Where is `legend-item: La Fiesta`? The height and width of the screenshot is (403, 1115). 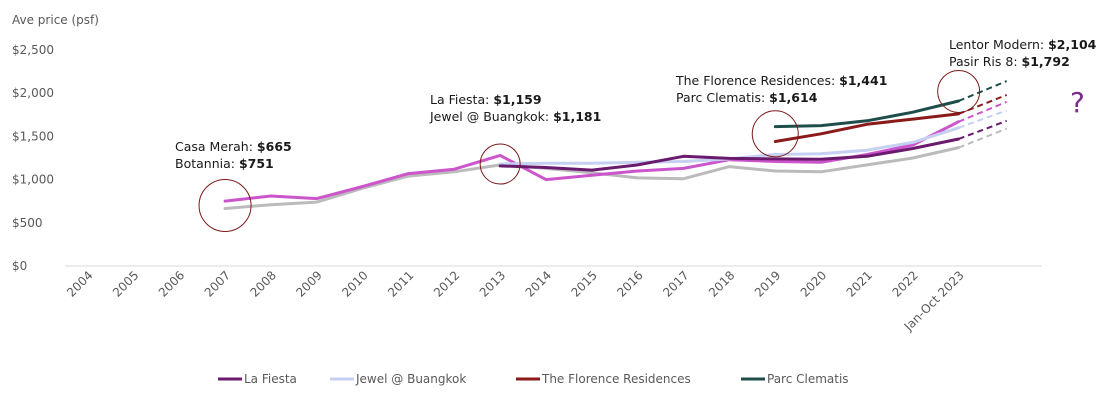 legend-item: La Fiesta is located at coordinates (257, 379).